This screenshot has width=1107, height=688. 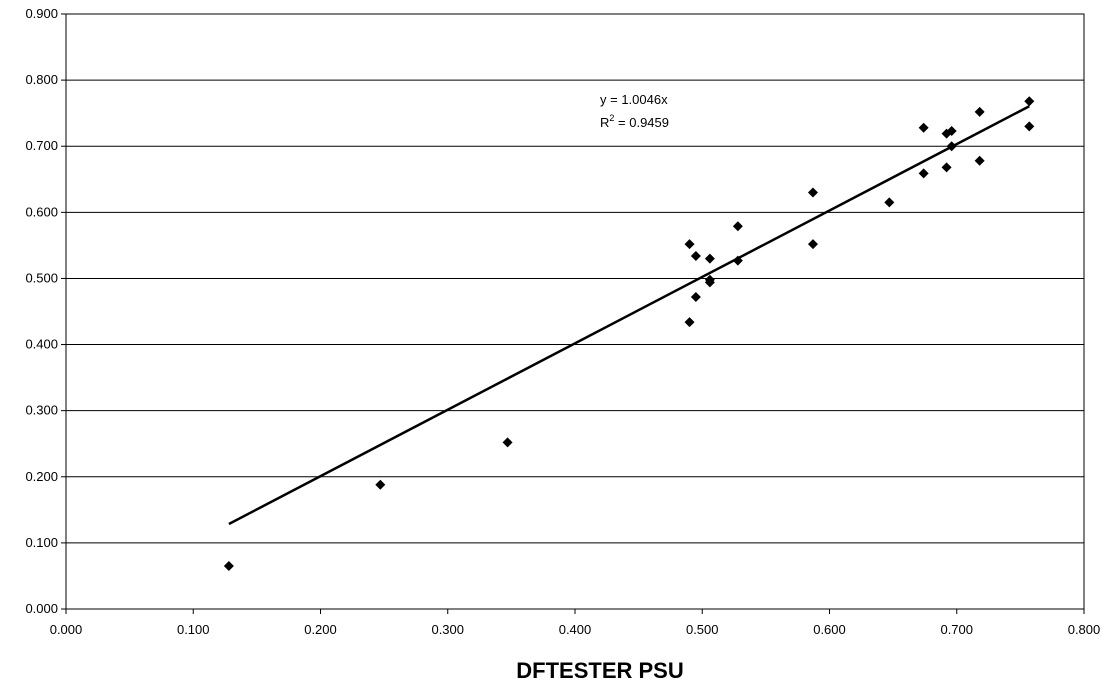 What do you see at coordinates (41, 145) in the screenshot?
I see `y-tick-label: 0.700` at bounding box center [41, 145].